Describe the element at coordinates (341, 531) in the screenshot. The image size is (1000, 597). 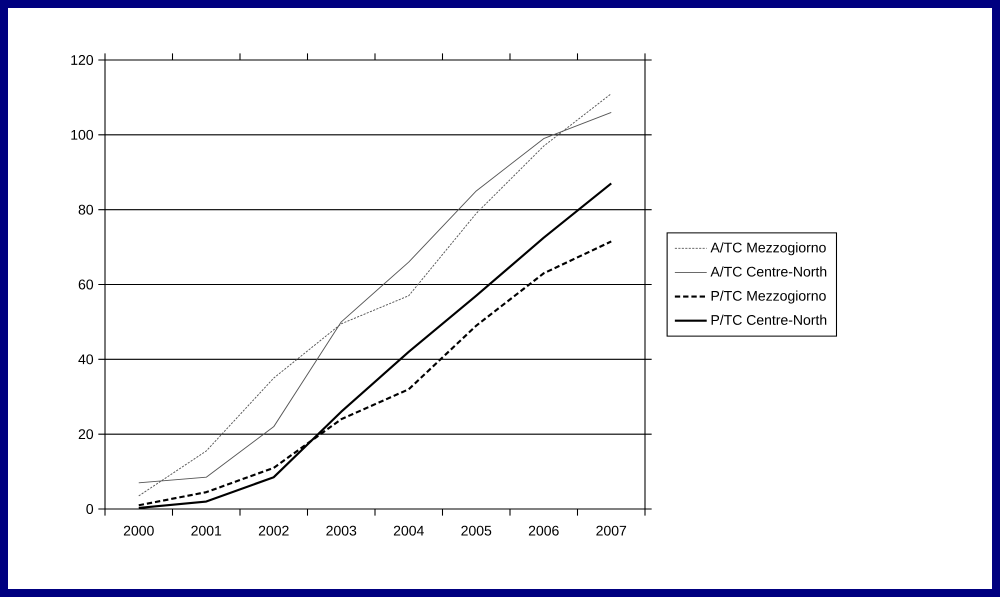
I see `x-tick-label: 2003` at that location.